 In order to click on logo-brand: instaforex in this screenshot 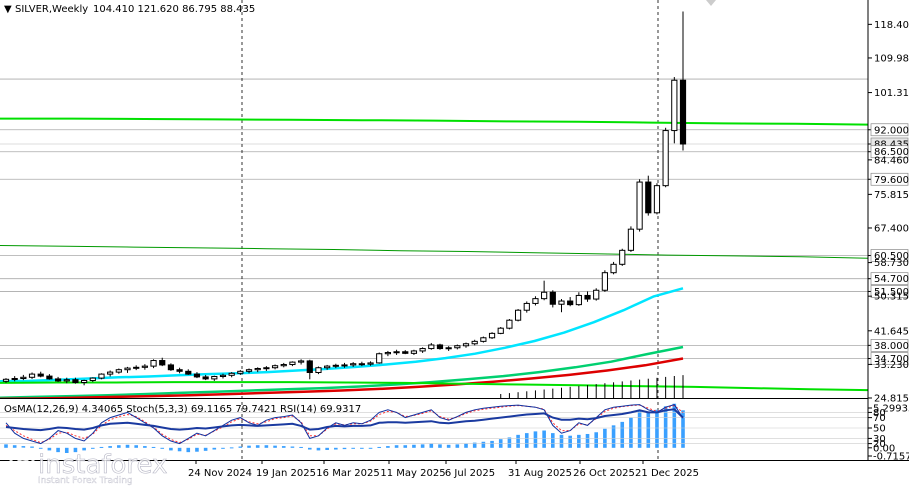, I will do `click(102, 465)`.